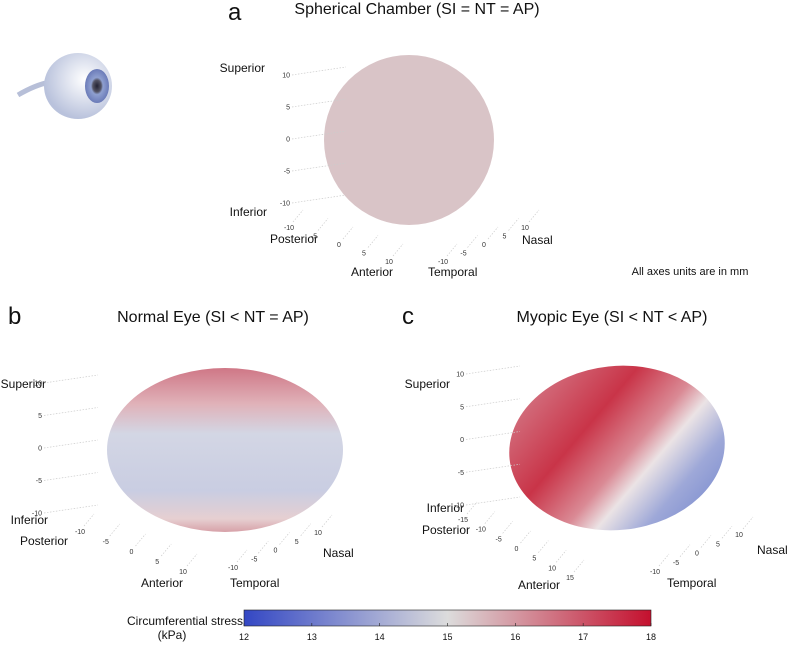 The image size is (790, 648). What do you see at coordinates (172, 635) in the screenshot?
I see `colorbar-label: (kPa)` at bounding box center [172, 635].